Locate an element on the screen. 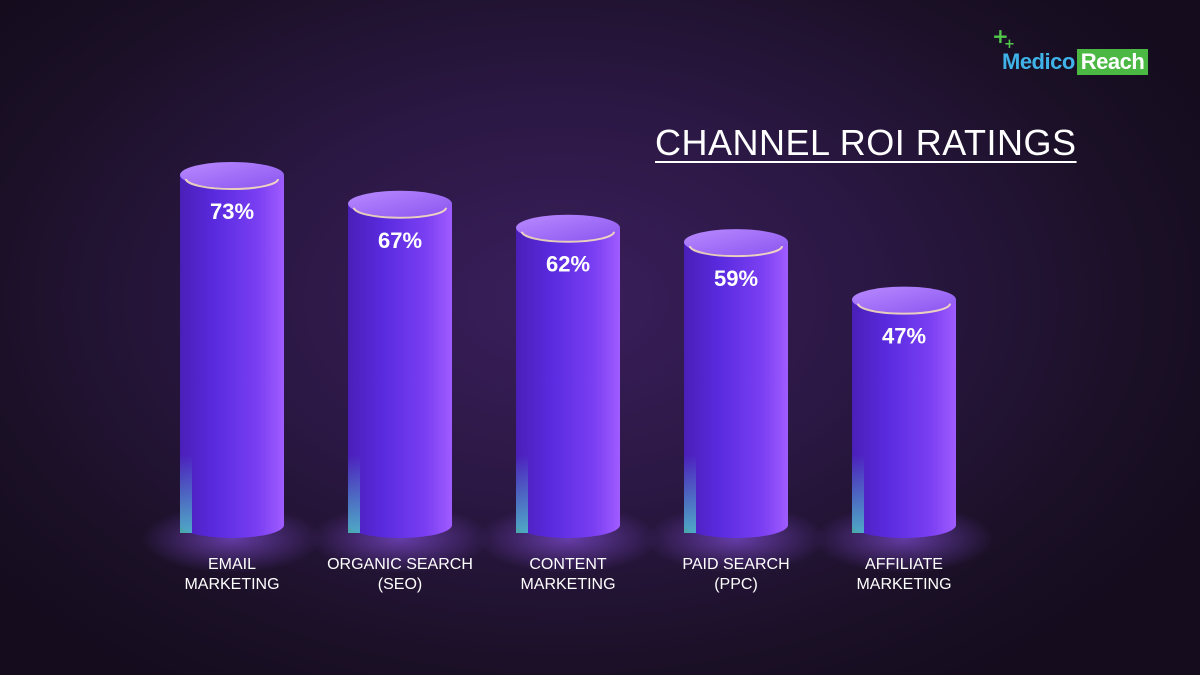 This screenshot has height=675, width=1200. bar: 67% is located at coordinates (400, 381).